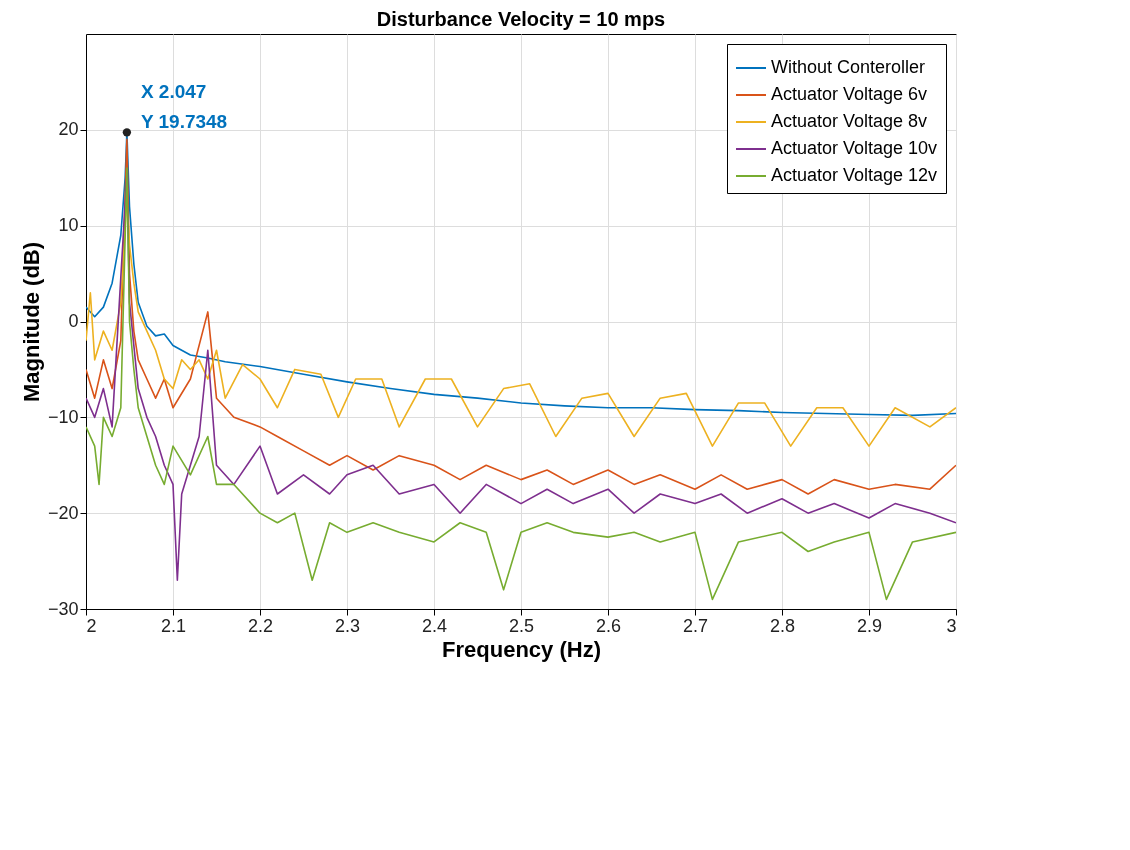 Image resolution: width=1130 pixels, height=850 pixels. I want to click on x-tick-label: 2.5, so click(521, 625).